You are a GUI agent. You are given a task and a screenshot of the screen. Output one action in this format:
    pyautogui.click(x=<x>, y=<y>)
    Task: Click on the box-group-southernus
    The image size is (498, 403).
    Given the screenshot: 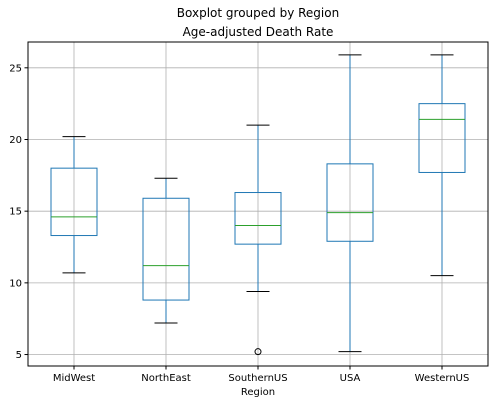 What is the action you would take?
    pyautogui.click(x=258, y=240)
    